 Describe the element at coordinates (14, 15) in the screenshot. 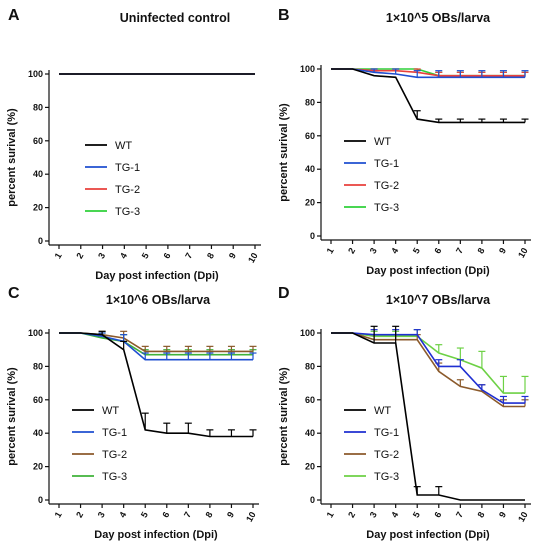

I see `panel-letter: A` at that location.